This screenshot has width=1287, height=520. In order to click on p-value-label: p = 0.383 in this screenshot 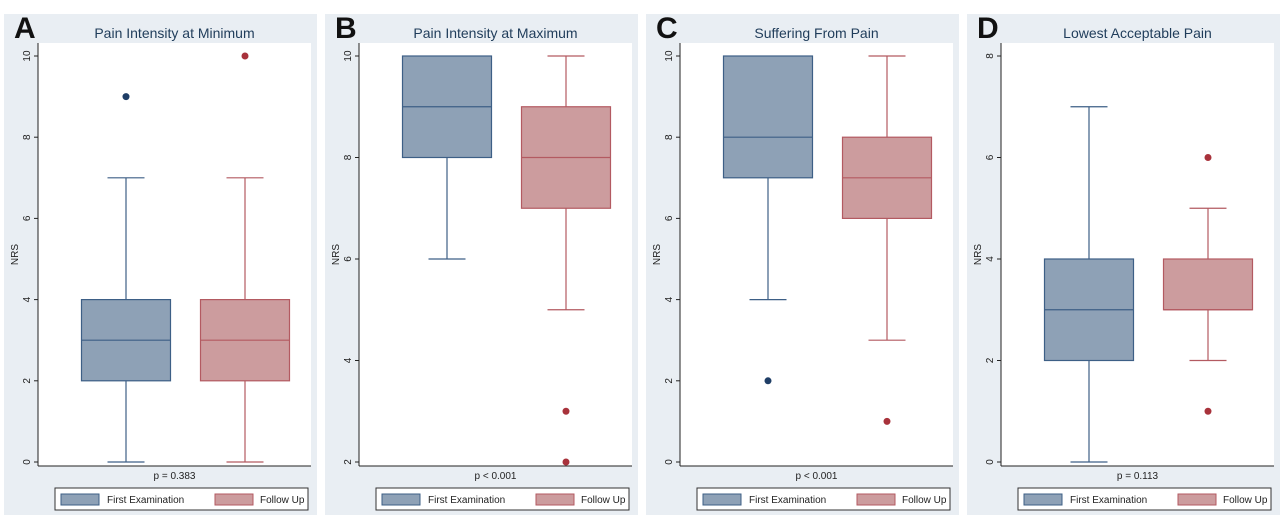, I will do `click(175, 476)`.